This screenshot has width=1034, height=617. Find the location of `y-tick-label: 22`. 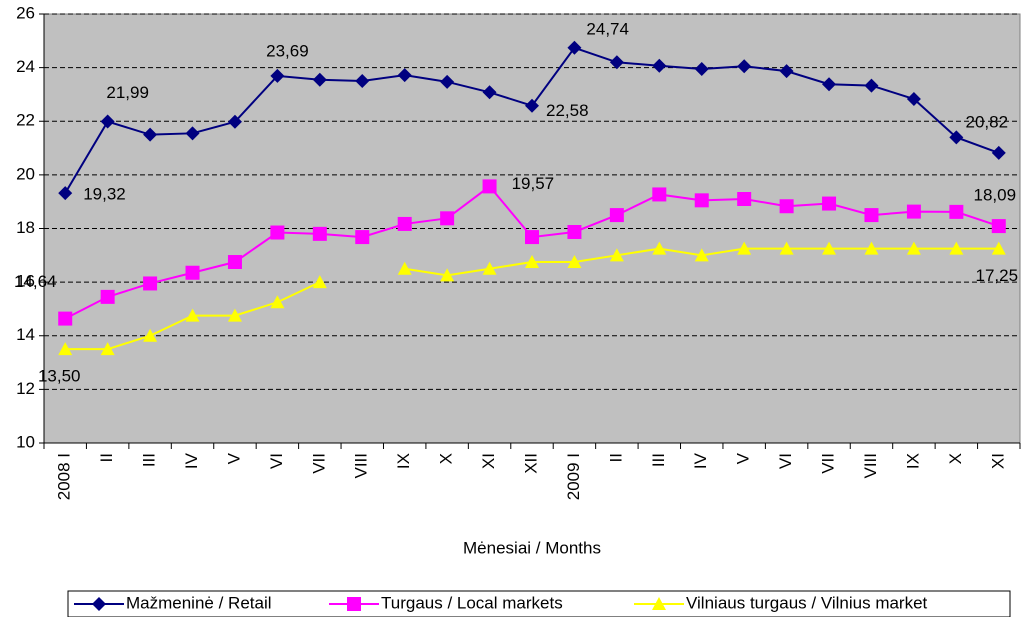

y-tick-label: 22 is located at coordinates (25, 120).